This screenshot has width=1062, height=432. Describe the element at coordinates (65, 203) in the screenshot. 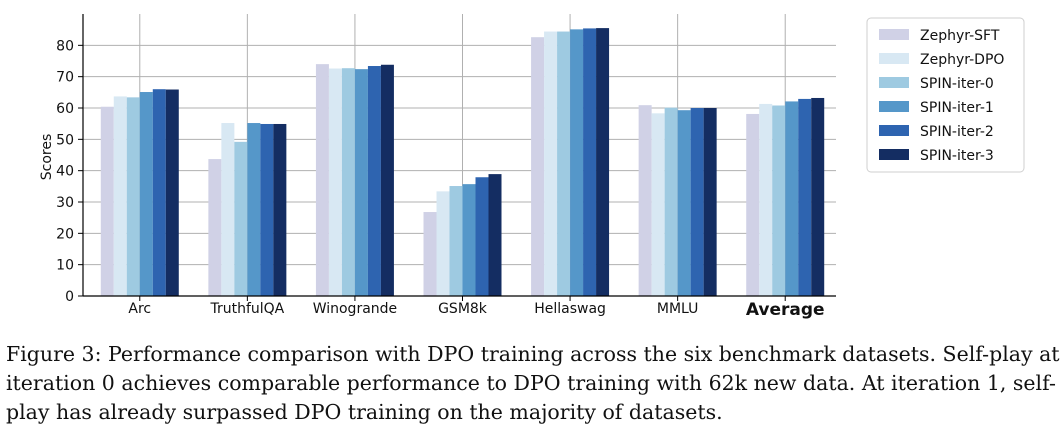

I see `y-tick-label: 30` at that location.